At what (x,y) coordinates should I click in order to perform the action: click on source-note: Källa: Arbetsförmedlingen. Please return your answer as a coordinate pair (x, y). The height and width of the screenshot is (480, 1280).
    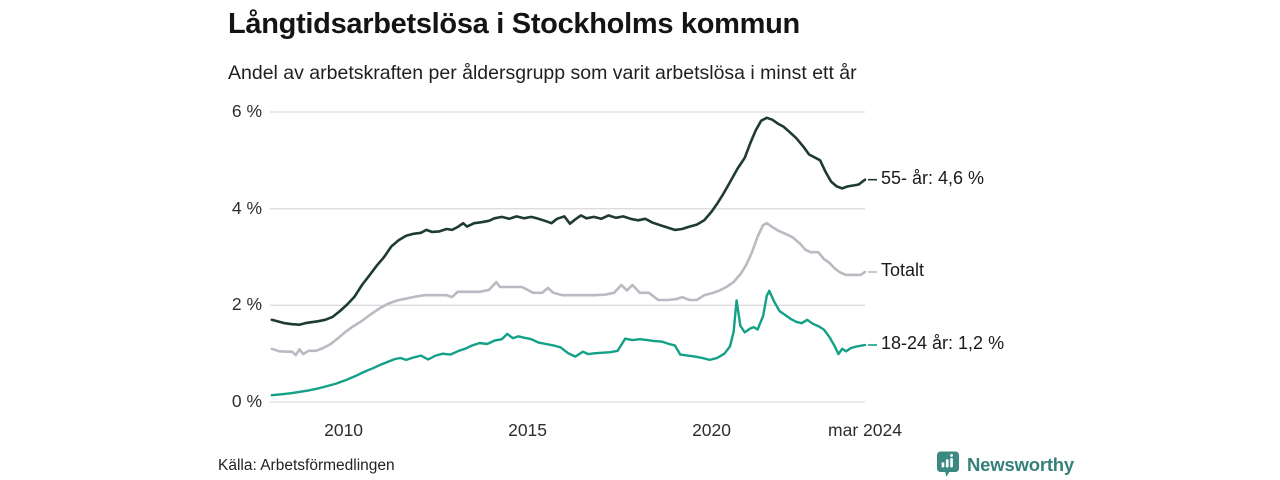
    Looking at the image, I should click on (306, 465).